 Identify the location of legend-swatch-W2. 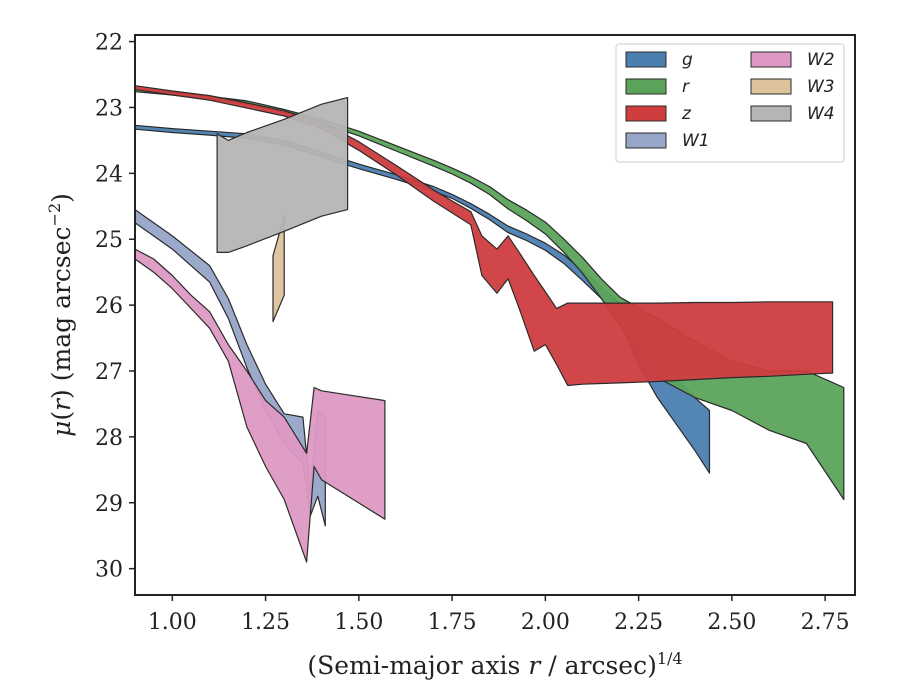
(771, 59).